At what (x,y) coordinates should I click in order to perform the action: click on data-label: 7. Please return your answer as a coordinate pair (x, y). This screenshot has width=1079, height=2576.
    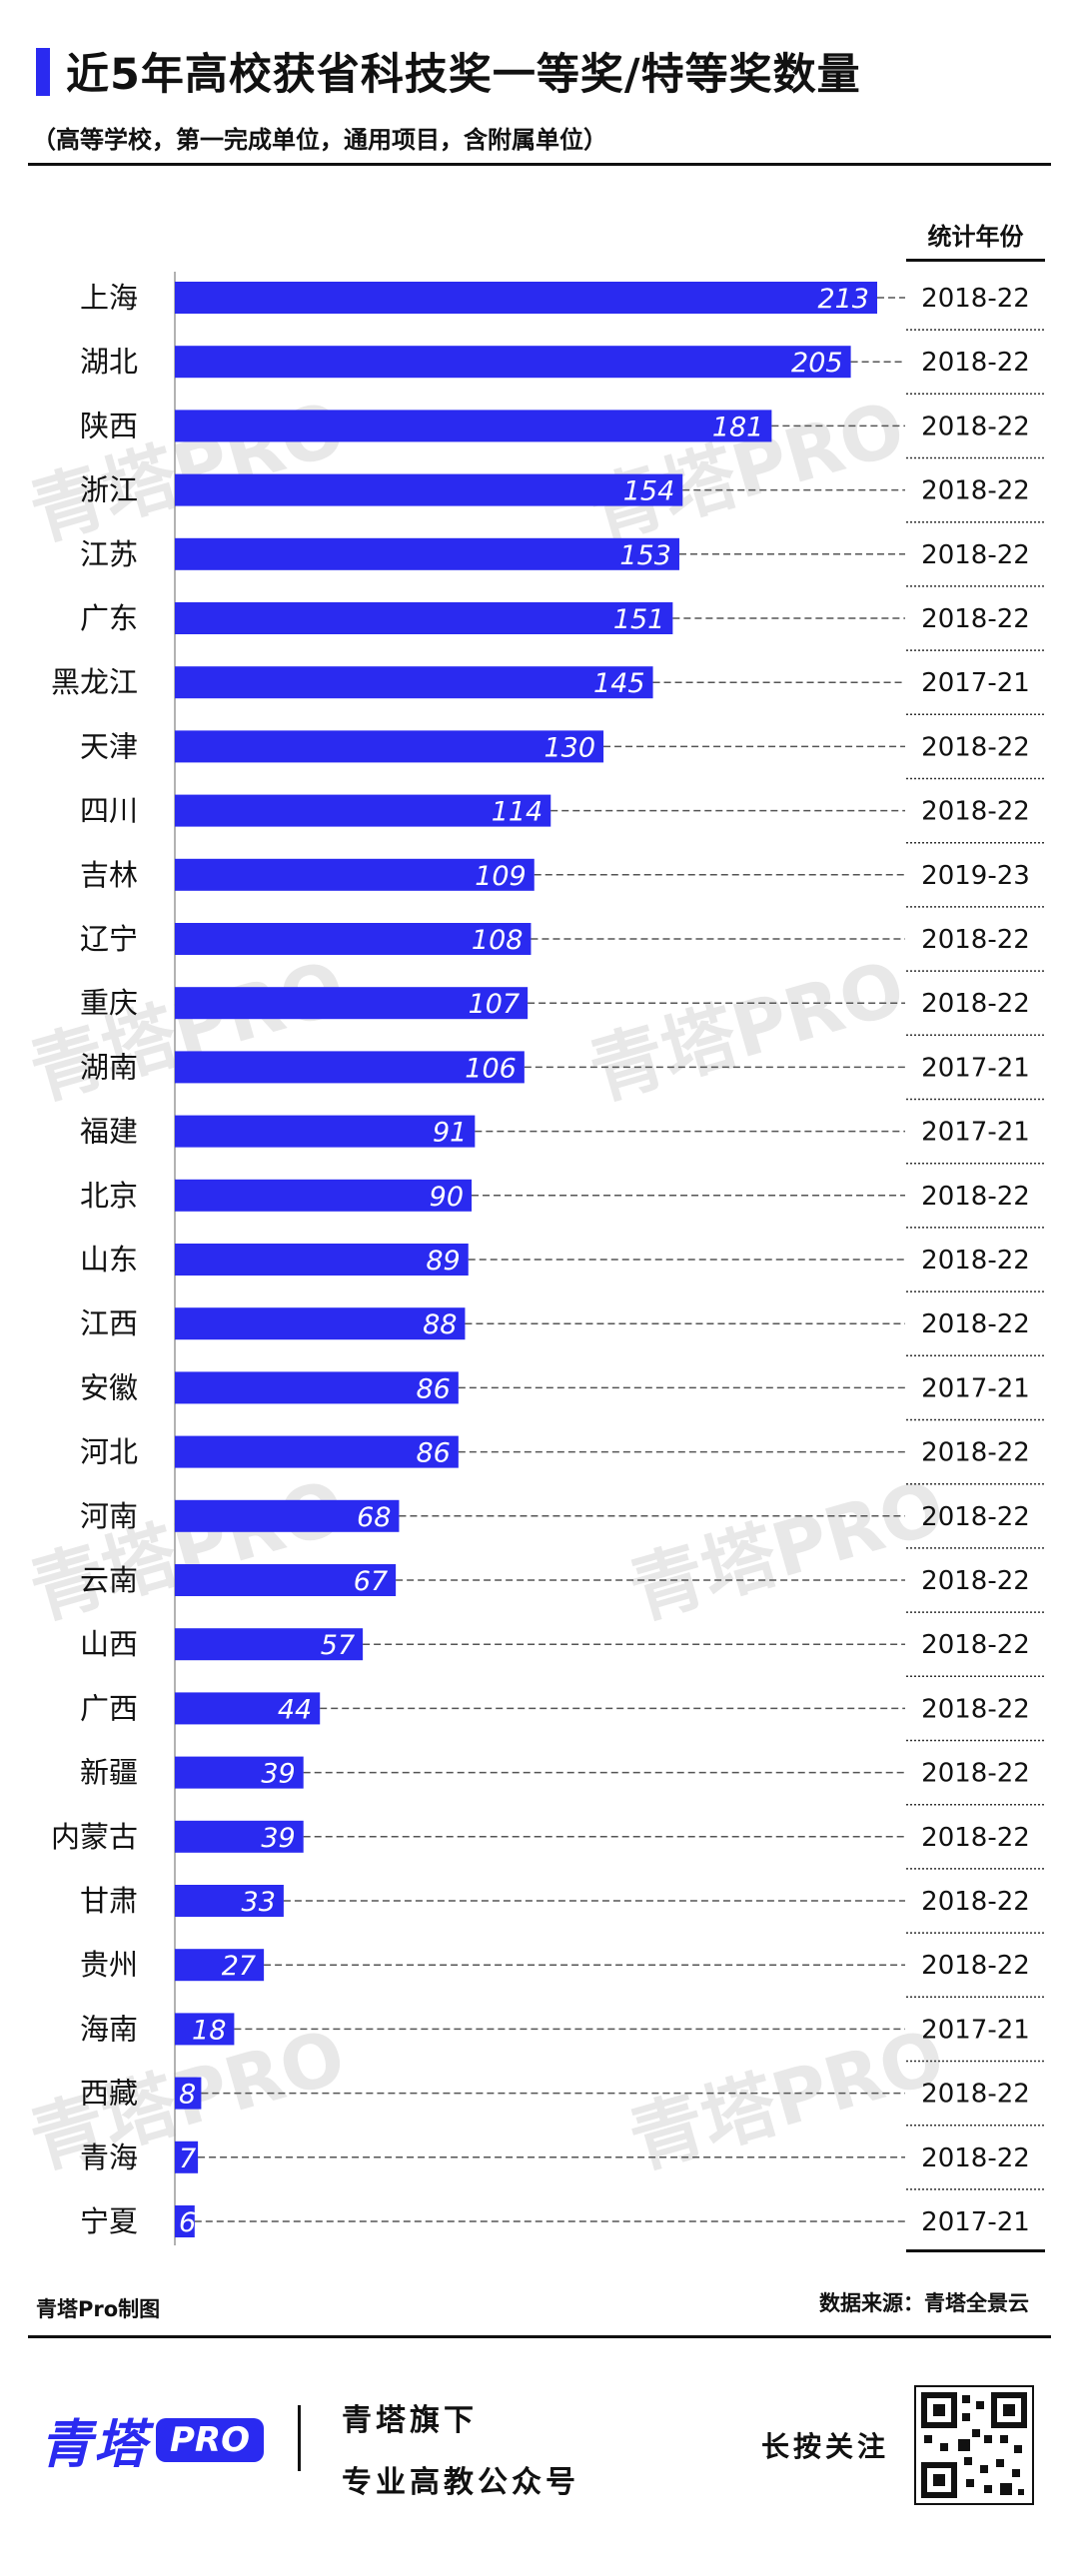
    Looking at the image, I should click on (187, 2159).